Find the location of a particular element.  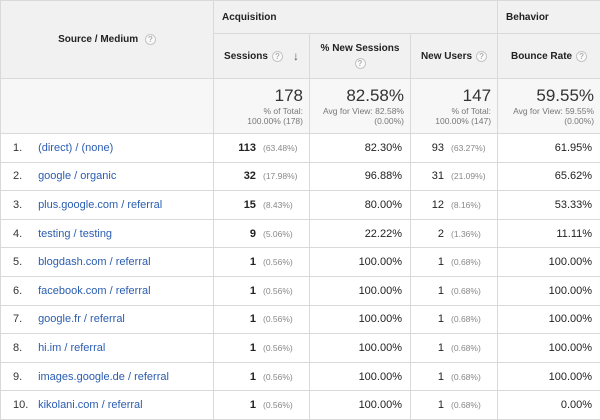

pct-new-sessions-label: % New Sessions is located at coordinates (360, 48).